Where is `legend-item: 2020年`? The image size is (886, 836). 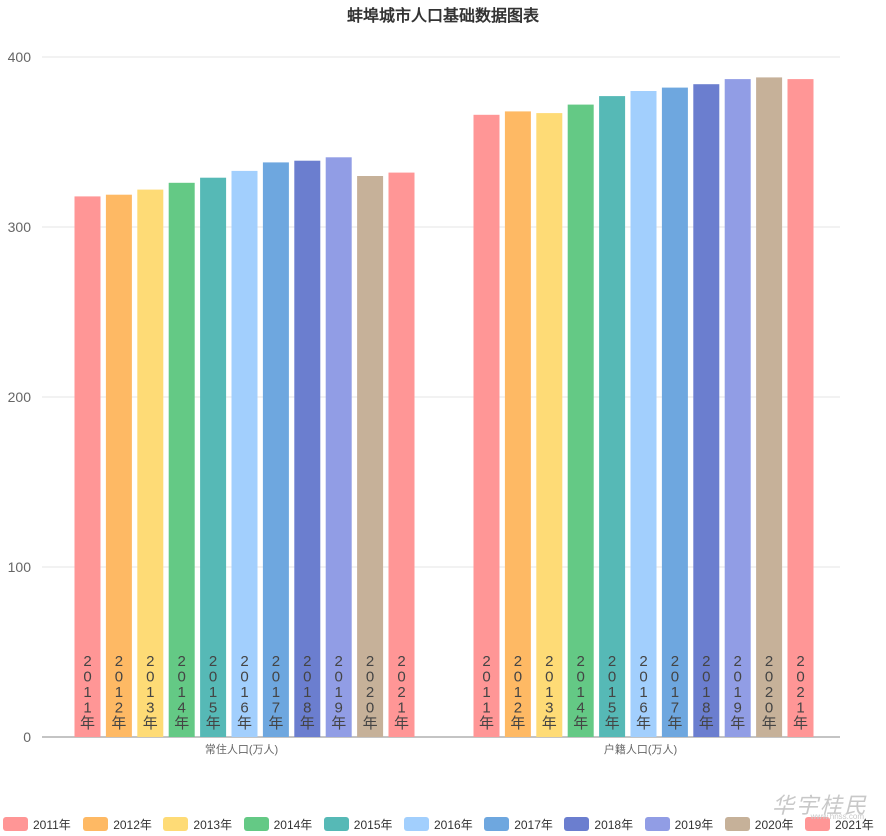
legend-item: 2020年 is located at coordinates (759, 824).